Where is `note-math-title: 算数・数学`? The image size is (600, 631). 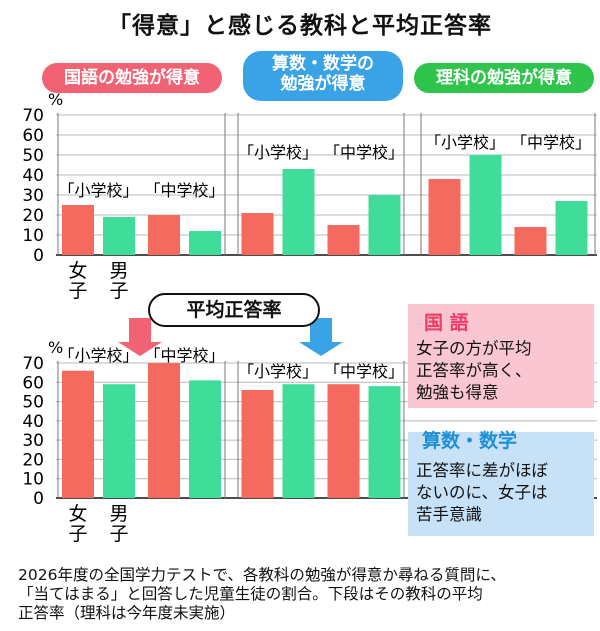 note-math-title: 算数・数学 is located at coordinates (470, 441).